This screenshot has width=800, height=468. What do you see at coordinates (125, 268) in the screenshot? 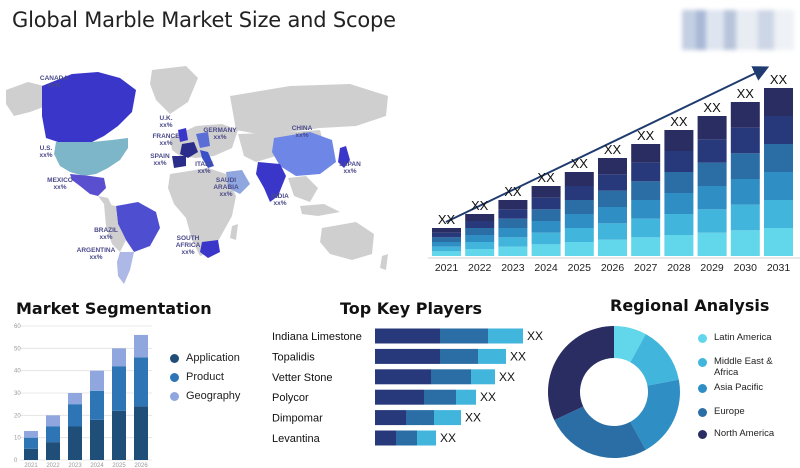
I see `region-argentina` at bounding box center [125, 268].